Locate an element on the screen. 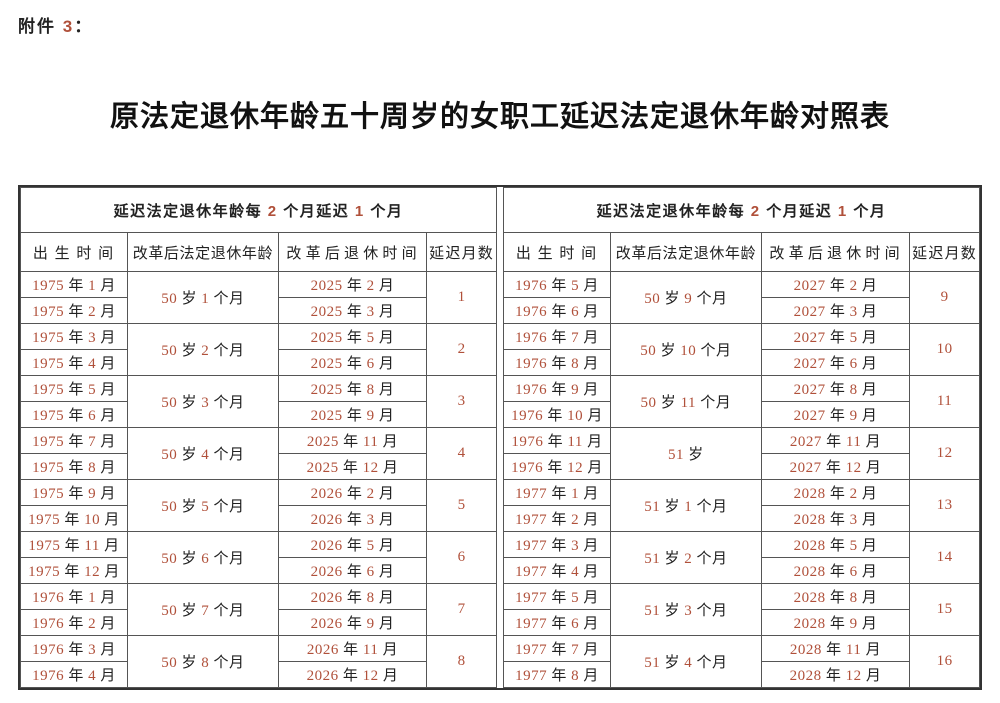  table-row: 1976 年 1 月 50 岁 7 个月 2026 年 8 月 7 is located at coordinates (258, 609).